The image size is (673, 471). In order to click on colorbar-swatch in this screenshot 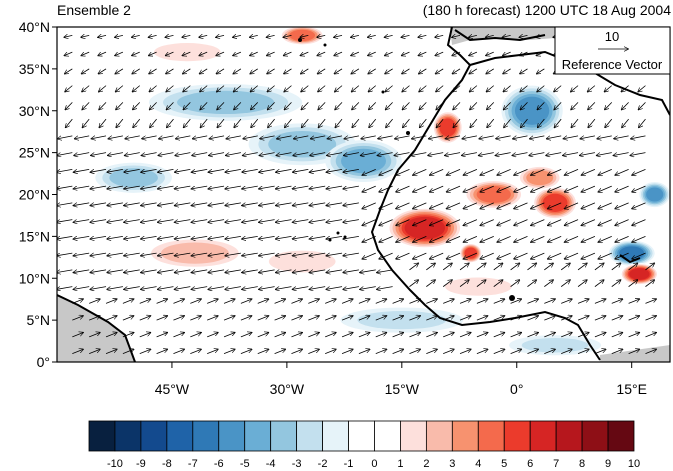, I will do `click(569, 436)`.